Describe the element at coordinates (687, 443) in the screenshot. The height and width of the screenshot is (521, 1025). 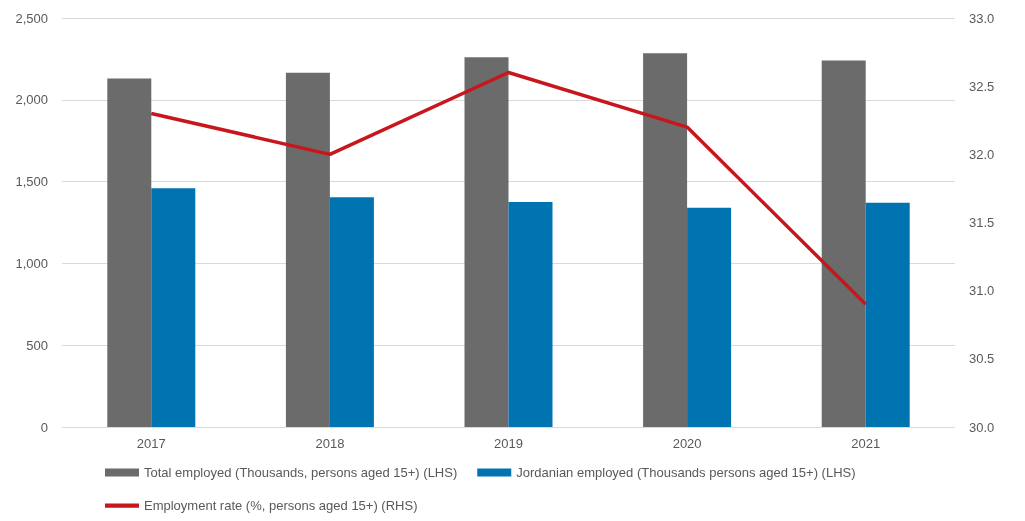
I see `x-tick-label: 2020` at that location.